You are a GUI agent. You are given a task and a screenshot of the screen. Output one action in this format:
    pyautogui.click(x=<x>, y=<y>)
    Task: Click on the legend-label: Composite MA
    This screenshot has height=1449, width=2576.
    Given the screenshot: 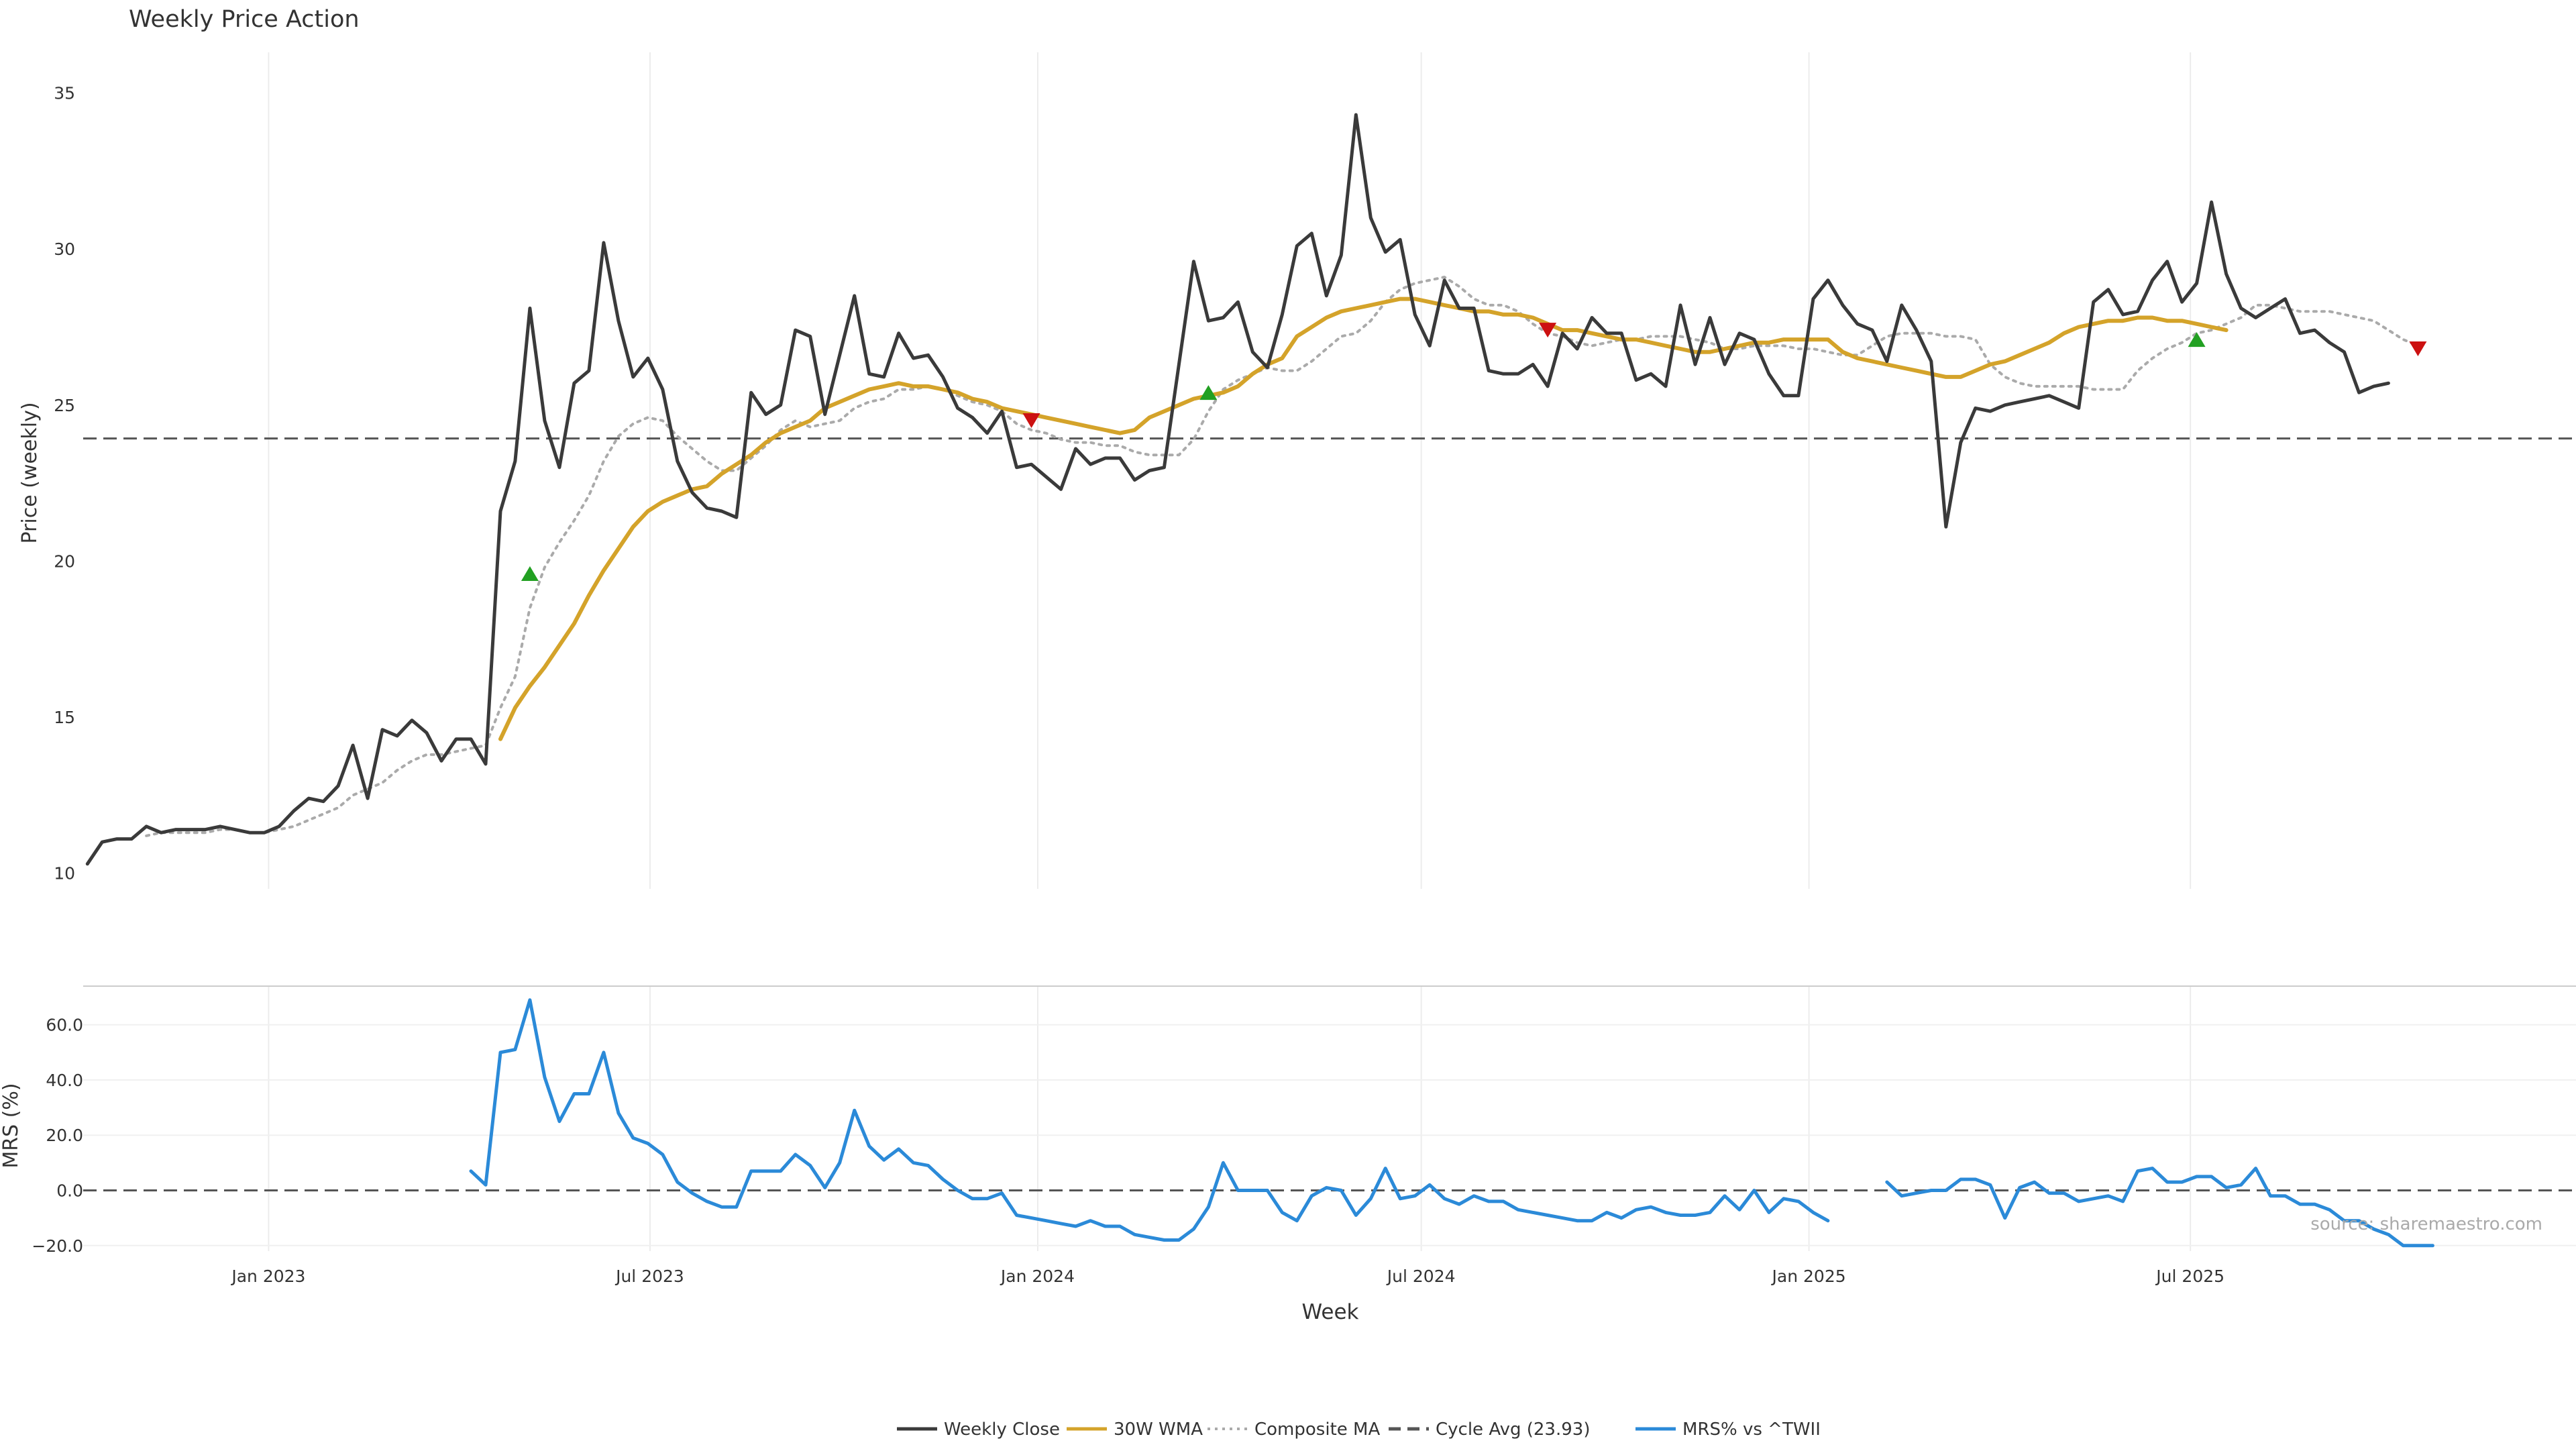 What is the action you would take?
    pyautogui.click(x=1317, y=1429)
    